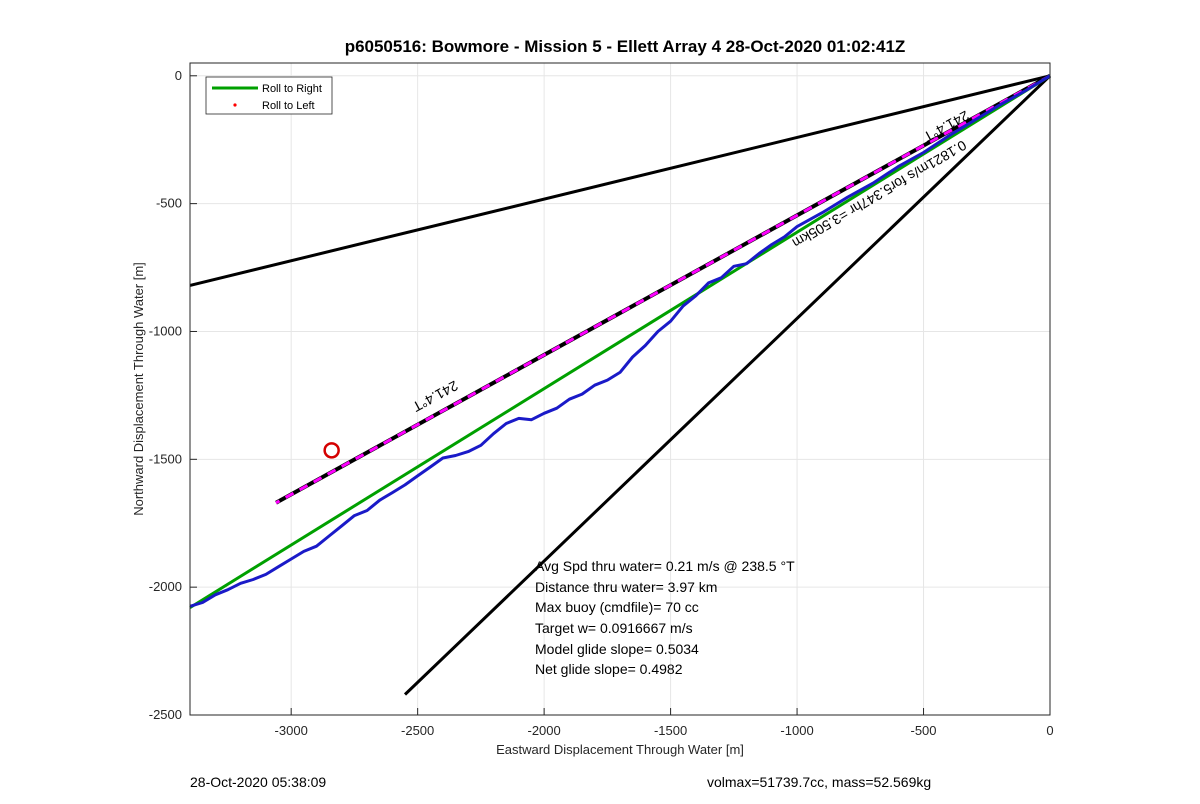 Image resolution: width=1200 pixels, height=804 pixels. I want to click on legend: Roll to Right Roll to Left, so click(269, 95).